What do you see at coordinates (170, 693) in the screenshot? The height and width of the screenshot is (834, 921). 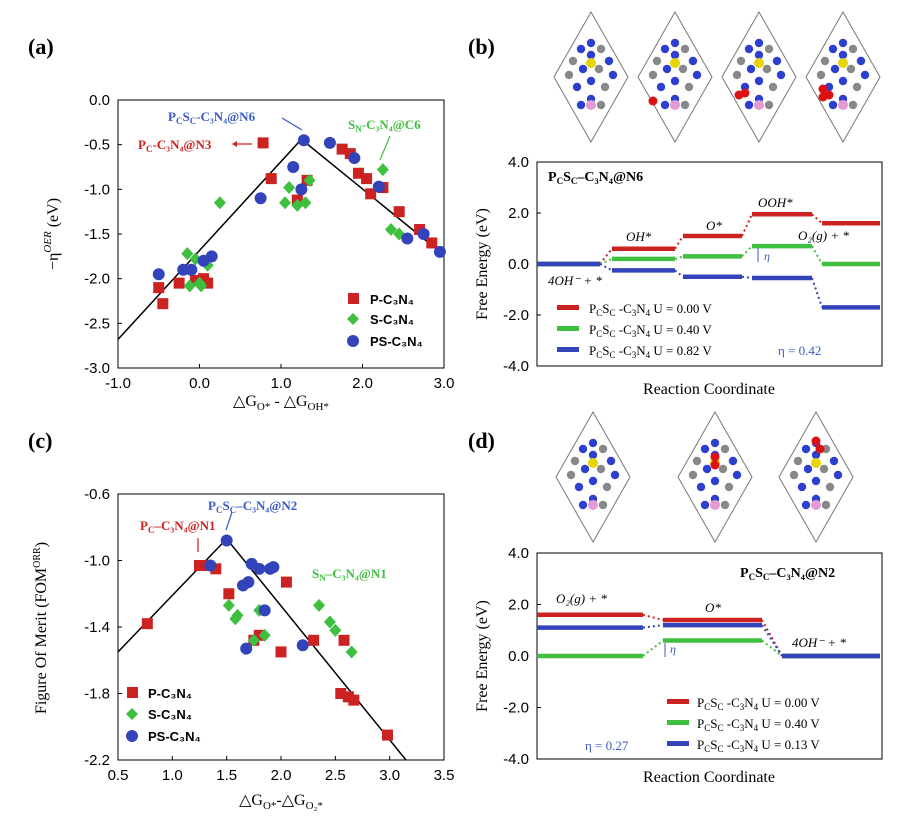 I see `legend-label-p: P-C₃N₄` at bounding box center [170, 693].